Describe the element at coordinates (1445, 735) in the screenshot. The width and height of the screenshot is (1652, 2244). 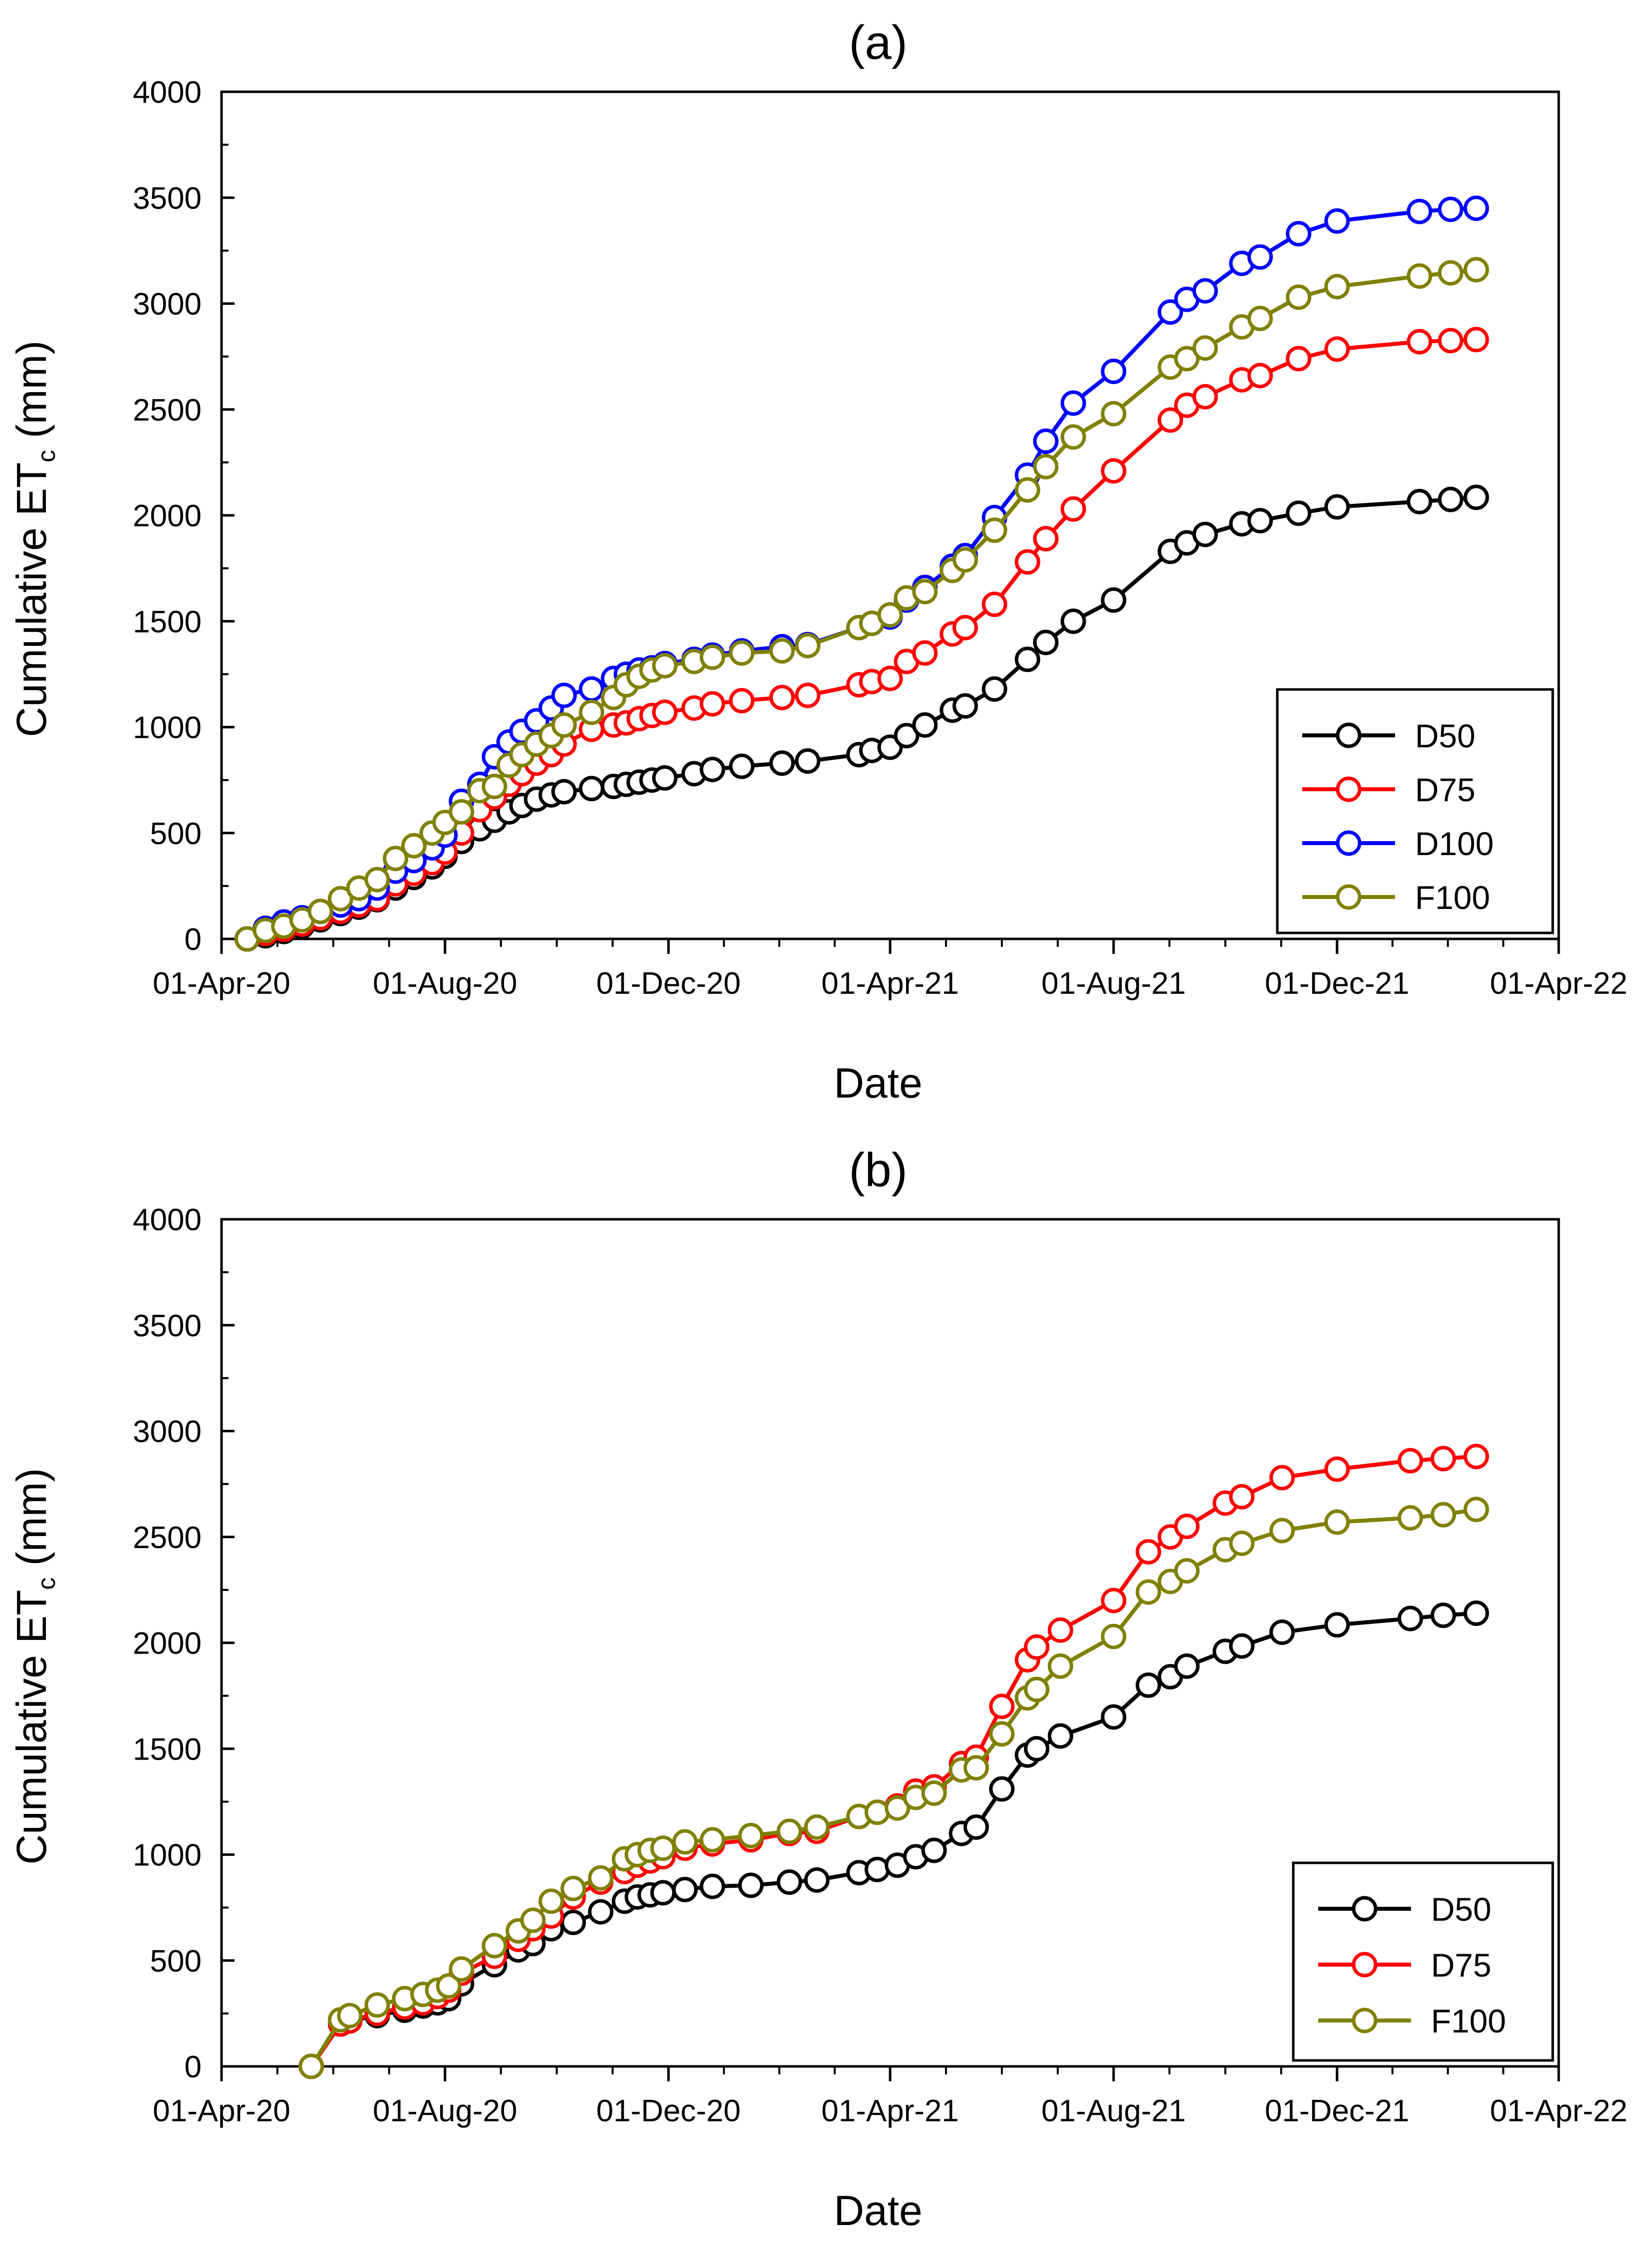
I see `legend-label: D50` at that location.